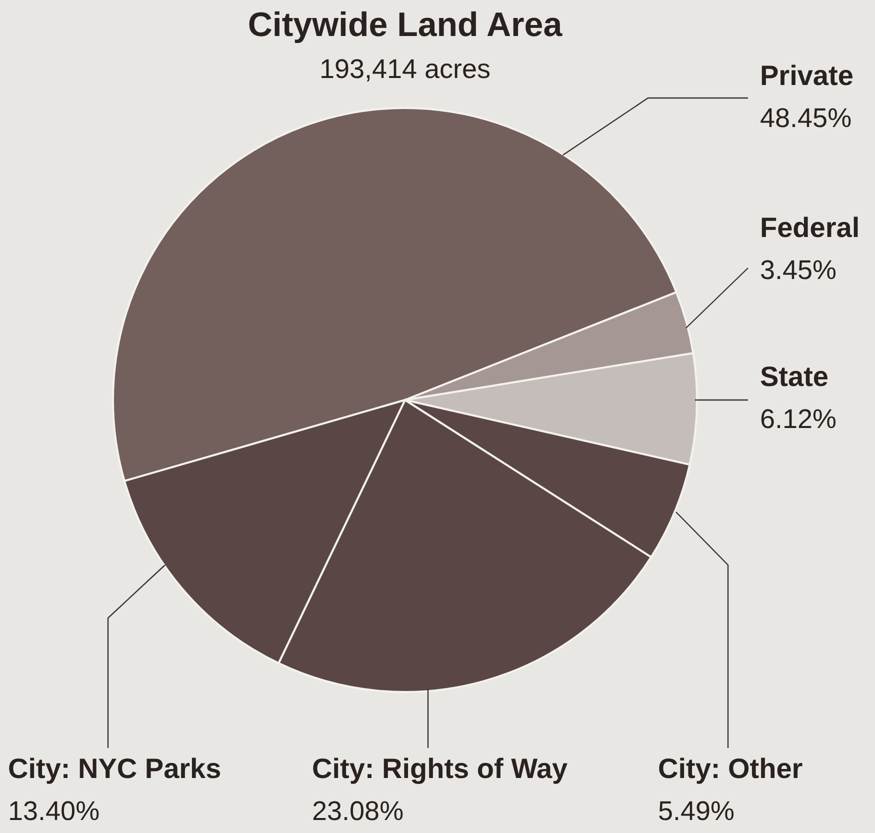 Image resolution: width=875 pixels, height=833 pixels. What do you see at coordinates (798, 419) in the screenshot?
I see `data-label: 6.12%` at bounding box center [798, 419].